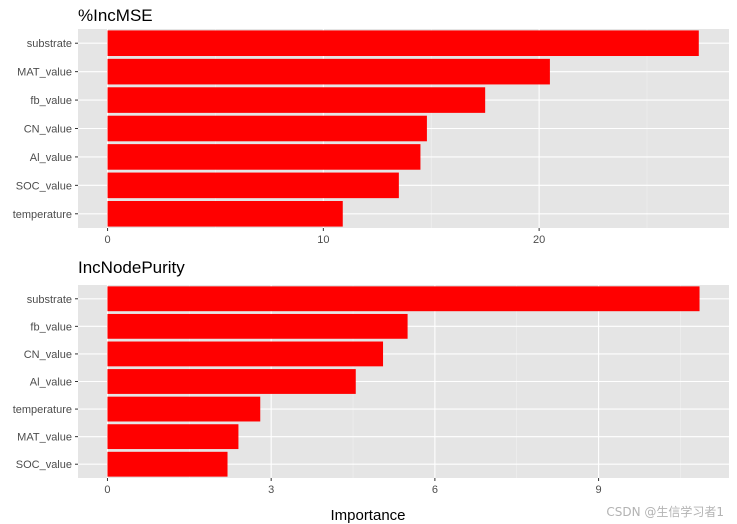 This screenshot has width=737, height=524. Describe the element at coordinates (367, 515) in the screenshot. I see `x-axis-title: Importance` at that location.